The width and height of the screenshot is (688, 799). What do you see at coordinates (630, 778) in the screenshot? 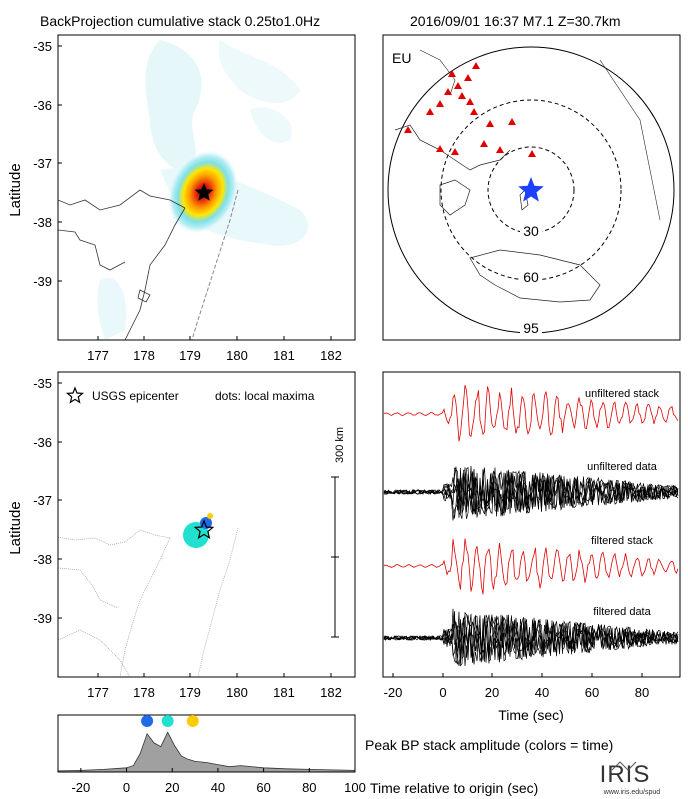
I see `iris-logo: IRIS www.iris.edu/spud` at bounding box center [630, 778].